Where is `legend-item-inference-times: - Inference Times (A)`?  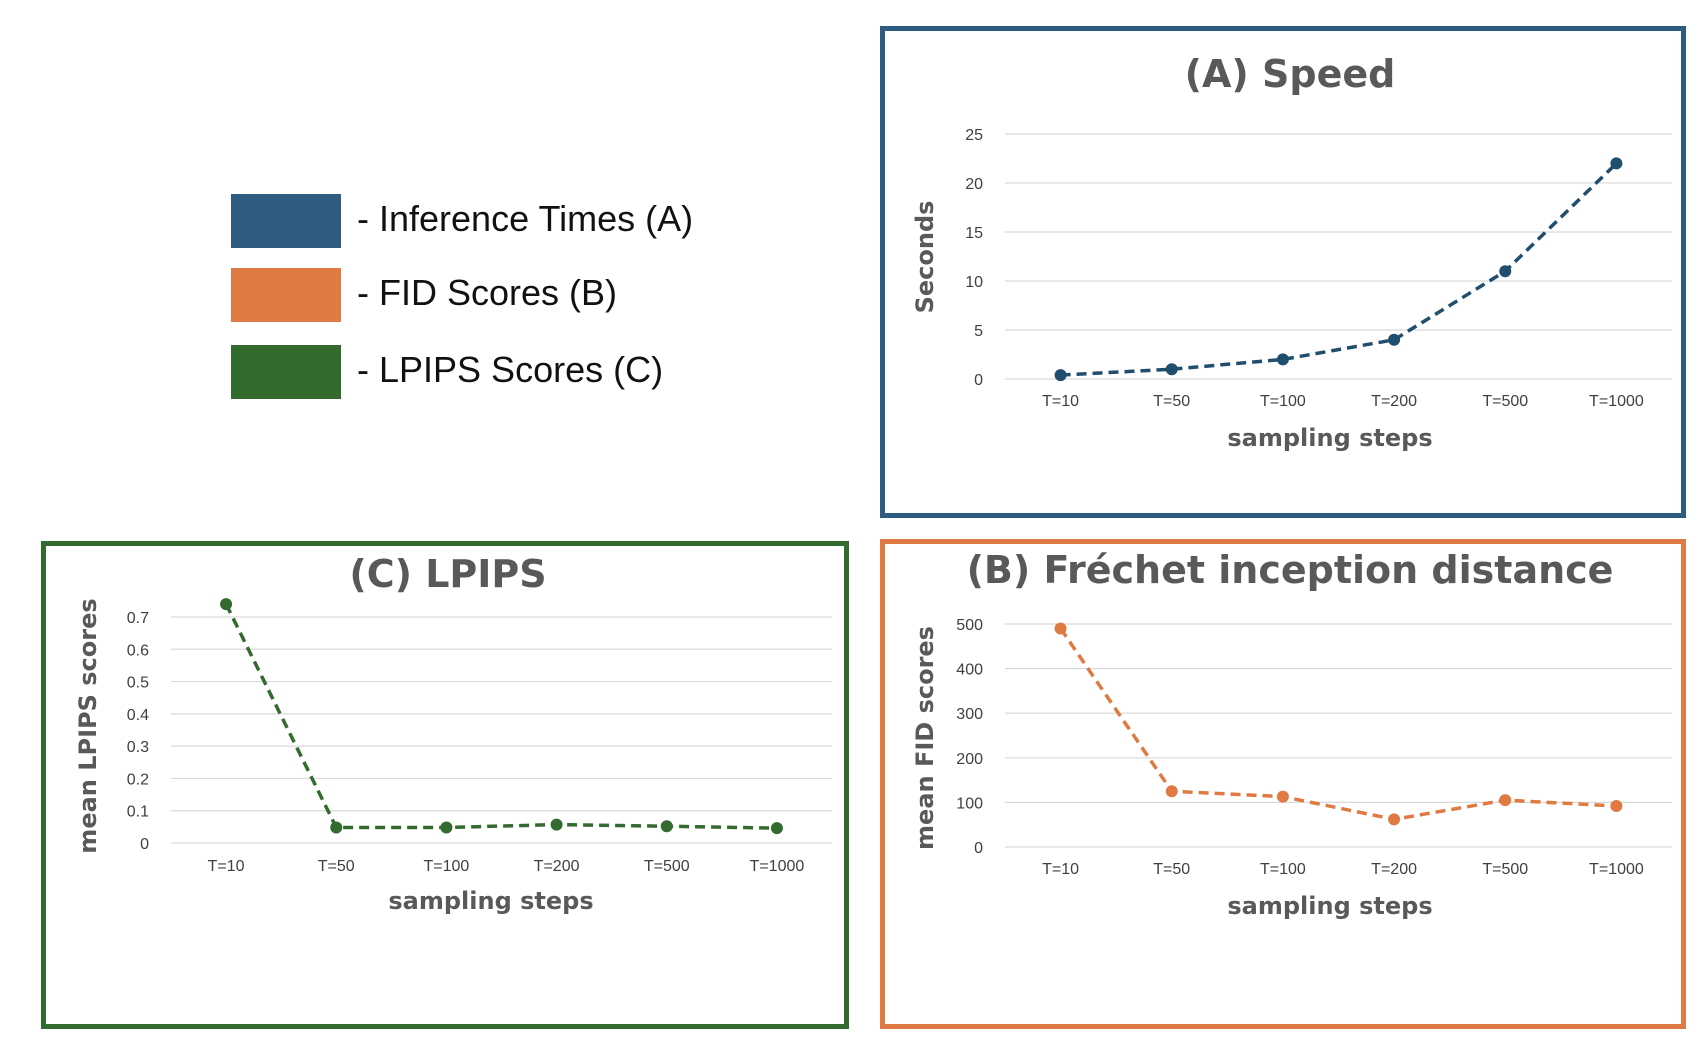
legend-item-inference-times: - Inference Times (A) is located at coordinates (491, 222).